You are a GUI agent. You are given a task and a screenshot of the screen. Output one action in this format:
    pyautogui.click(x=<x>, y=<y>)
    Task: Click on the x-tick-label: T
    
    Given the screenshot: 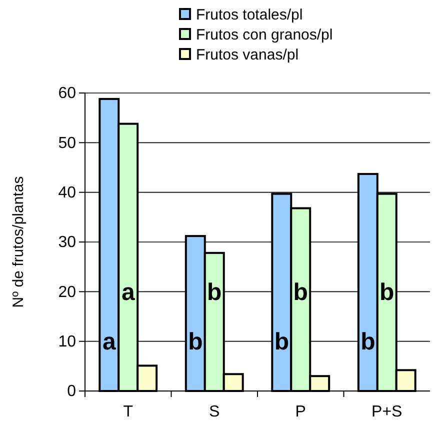 What is the action you would take?
    pyautogui.click(x=128, y=411)
    